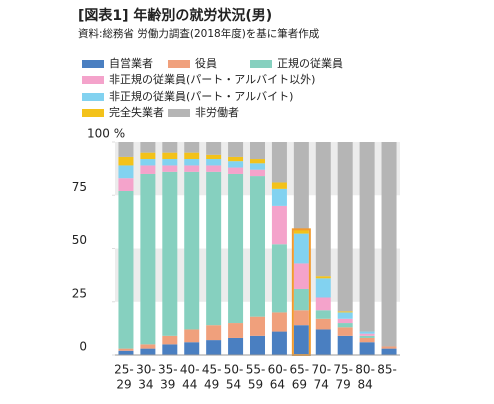  I want to click on legend-label: 正規の従業員, so click(310, 63).